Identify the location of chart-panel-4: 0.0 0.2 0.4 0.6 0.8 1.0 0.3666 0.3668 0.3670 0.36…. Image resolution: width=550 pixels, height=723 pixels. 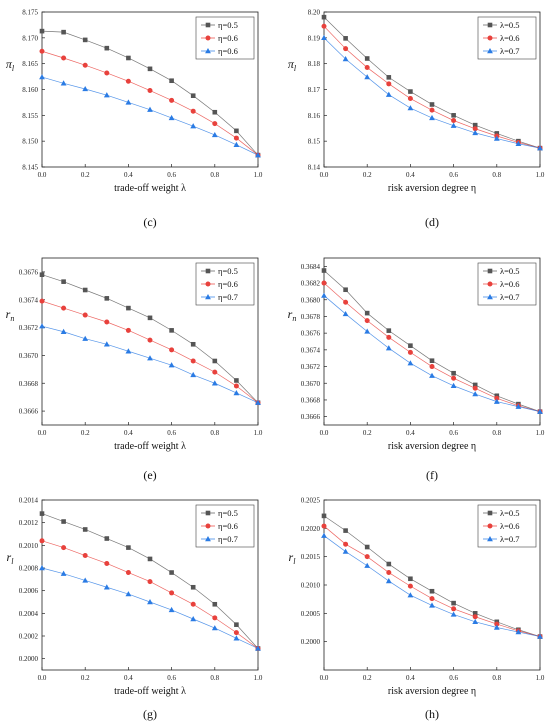
(416, 369).